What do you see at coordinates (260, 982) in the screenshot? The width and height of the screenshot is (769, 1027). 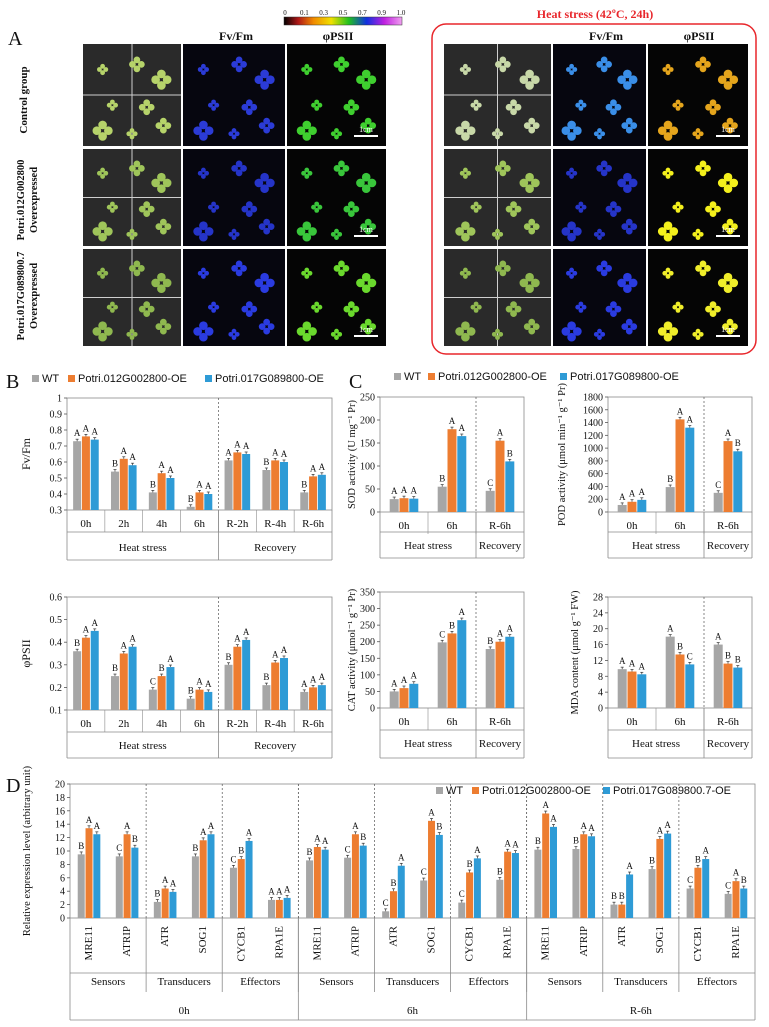 I see `group-label: Effectors` at bounding box center [260, 982].